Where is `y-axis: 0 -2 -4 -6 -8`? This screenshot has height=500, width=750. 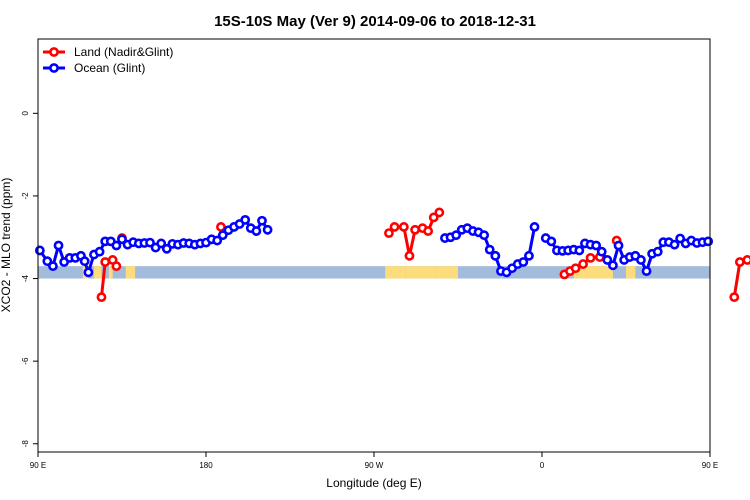 y-axis: 0 -2 -4 -6 -8 is located at coordinates (29, 279).